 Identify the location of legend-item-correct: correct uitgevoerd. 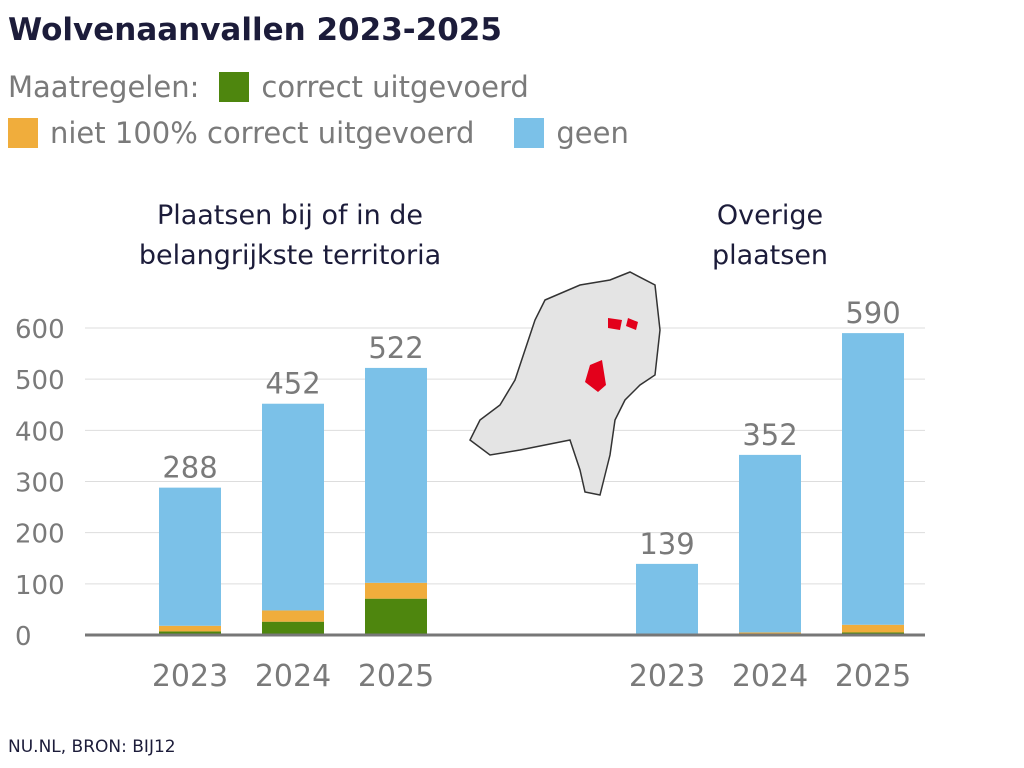
(374, 87).